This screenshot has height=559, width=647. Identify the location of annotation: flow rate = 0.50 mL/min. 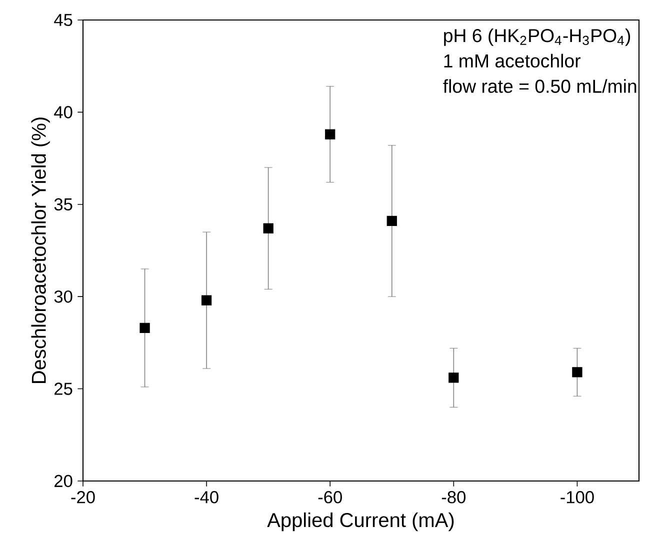
(539, 86).